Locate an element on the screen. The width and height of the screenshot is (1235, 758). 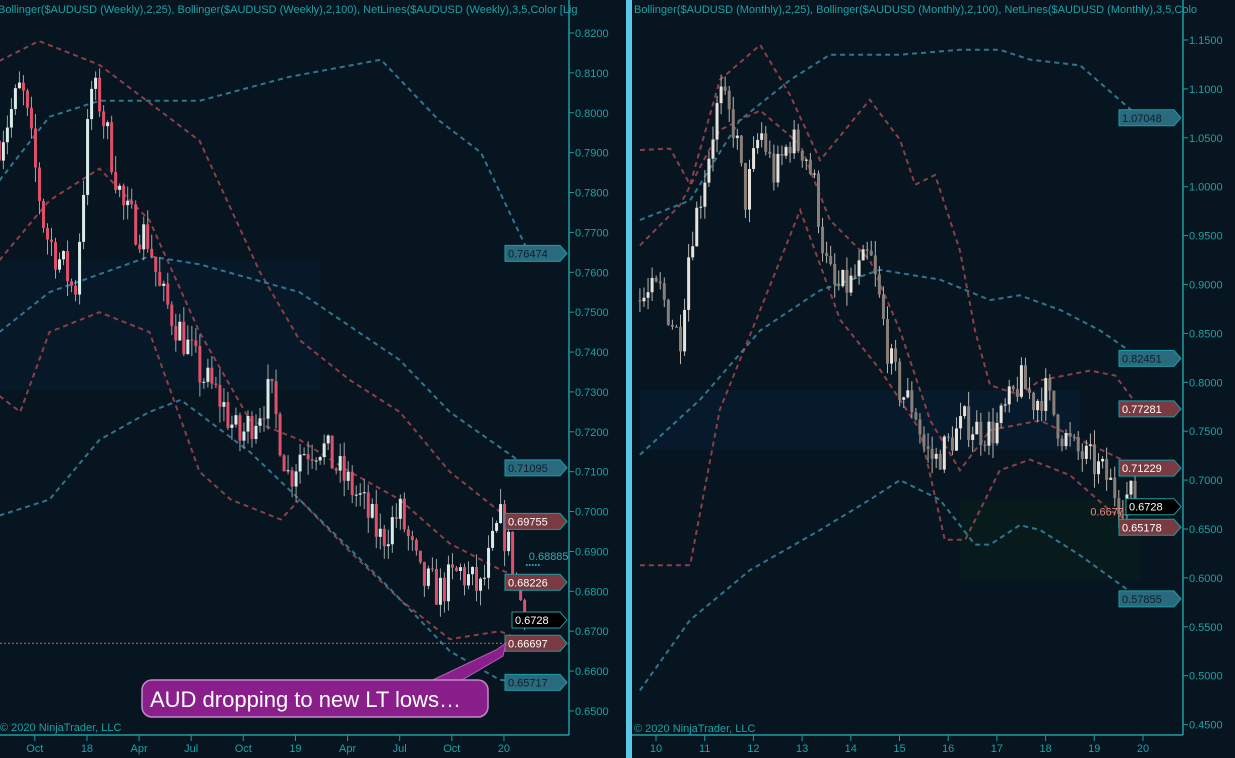
price-label: 0.57855 is located at coordinates (1142, 600).